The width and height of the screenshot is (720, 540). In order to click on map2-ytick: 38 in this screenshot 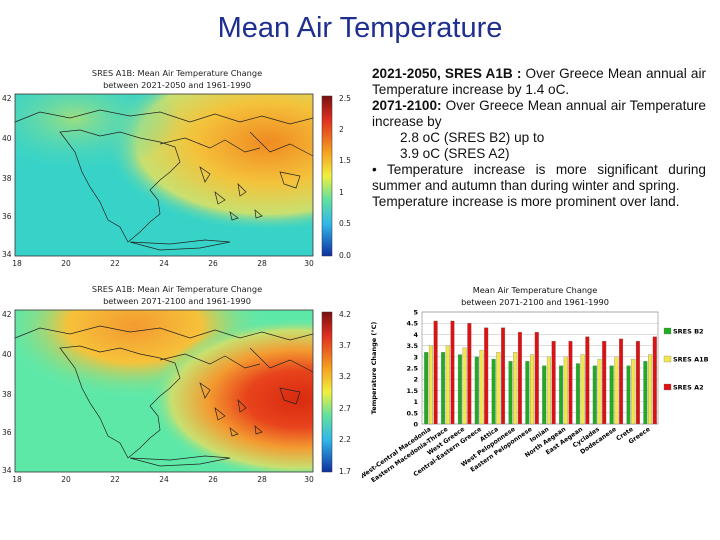, I will do `click(7, 394)`.